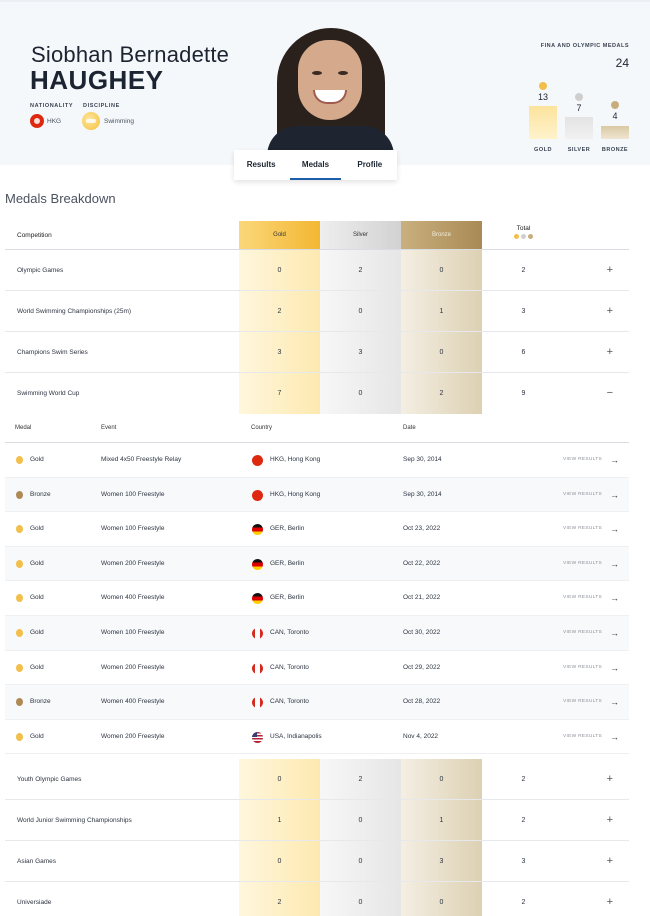  What do you see at coordinates (279, 837) in the screenshot?
I see `gold-column-bg-bottom` at bounding box center [279, 837].